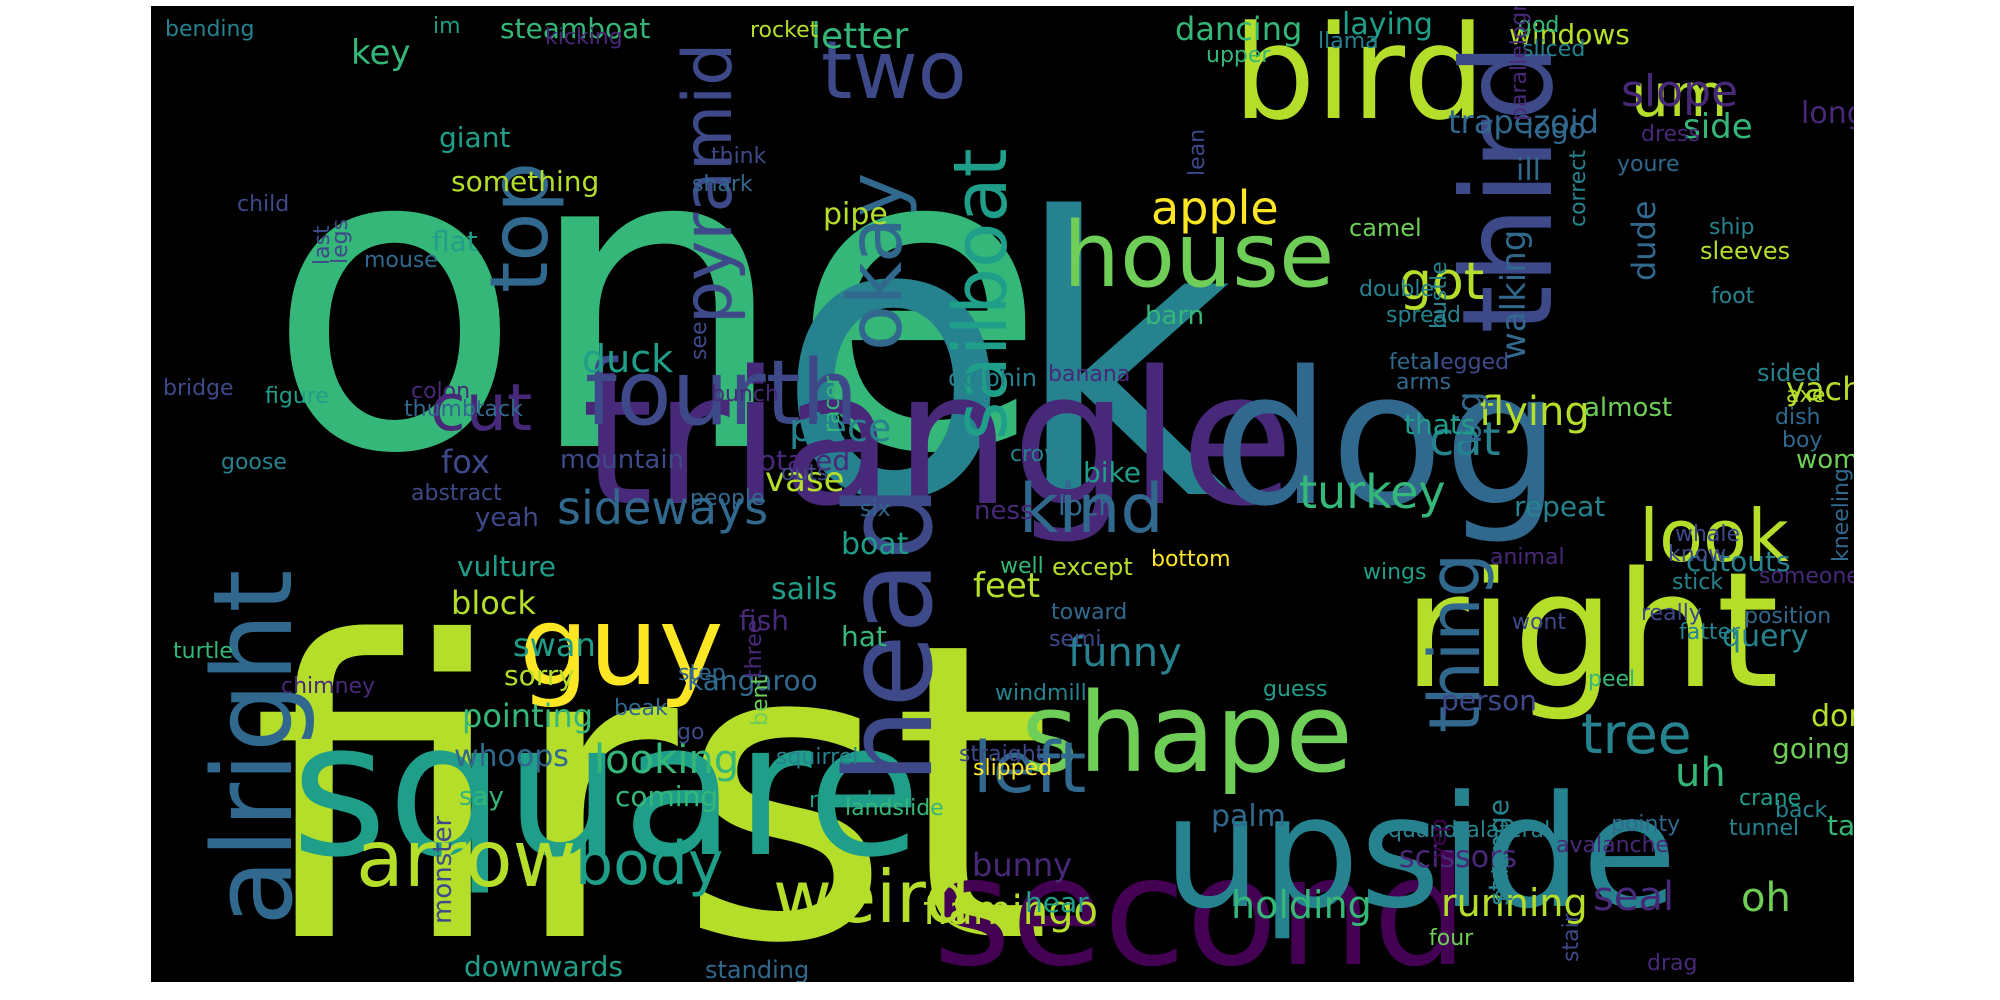 Image resolution: width=2000 pixels, height=1000 pixels. I want to click on word-drag: drag, so click(1672, 963).